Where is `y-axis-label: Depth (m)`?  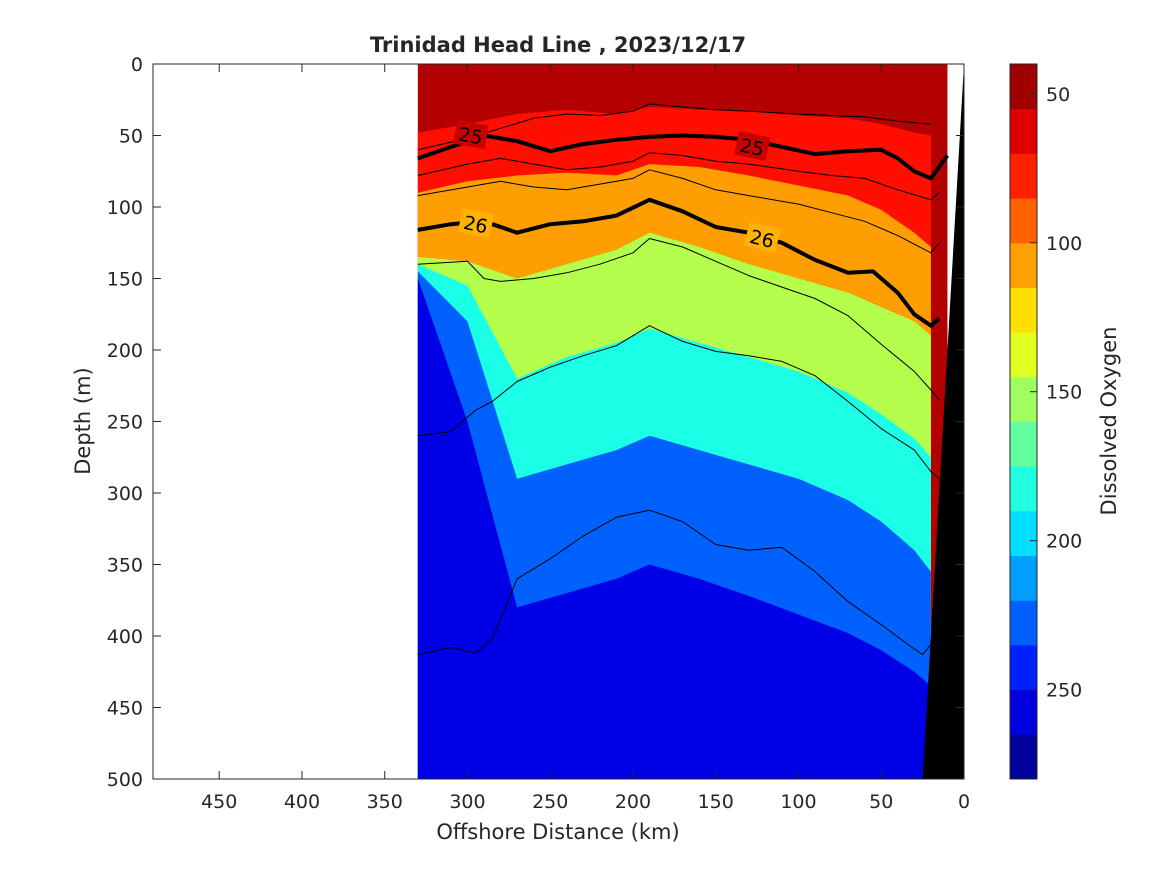
y-axis-label: Depth (m) is located at coordinates (83, 420).